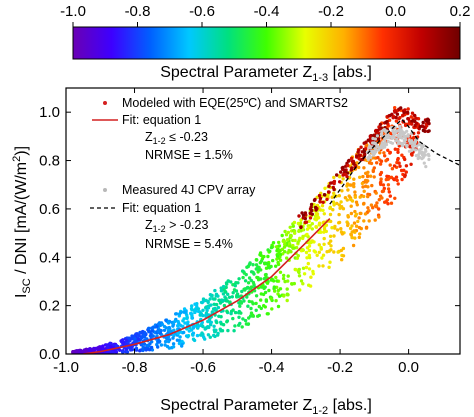  Describe the element at coordinates (266, 407) in the screenshot. I see `x-axis-label: Spectral Parameter Z1-2 [abs.]` at that location.